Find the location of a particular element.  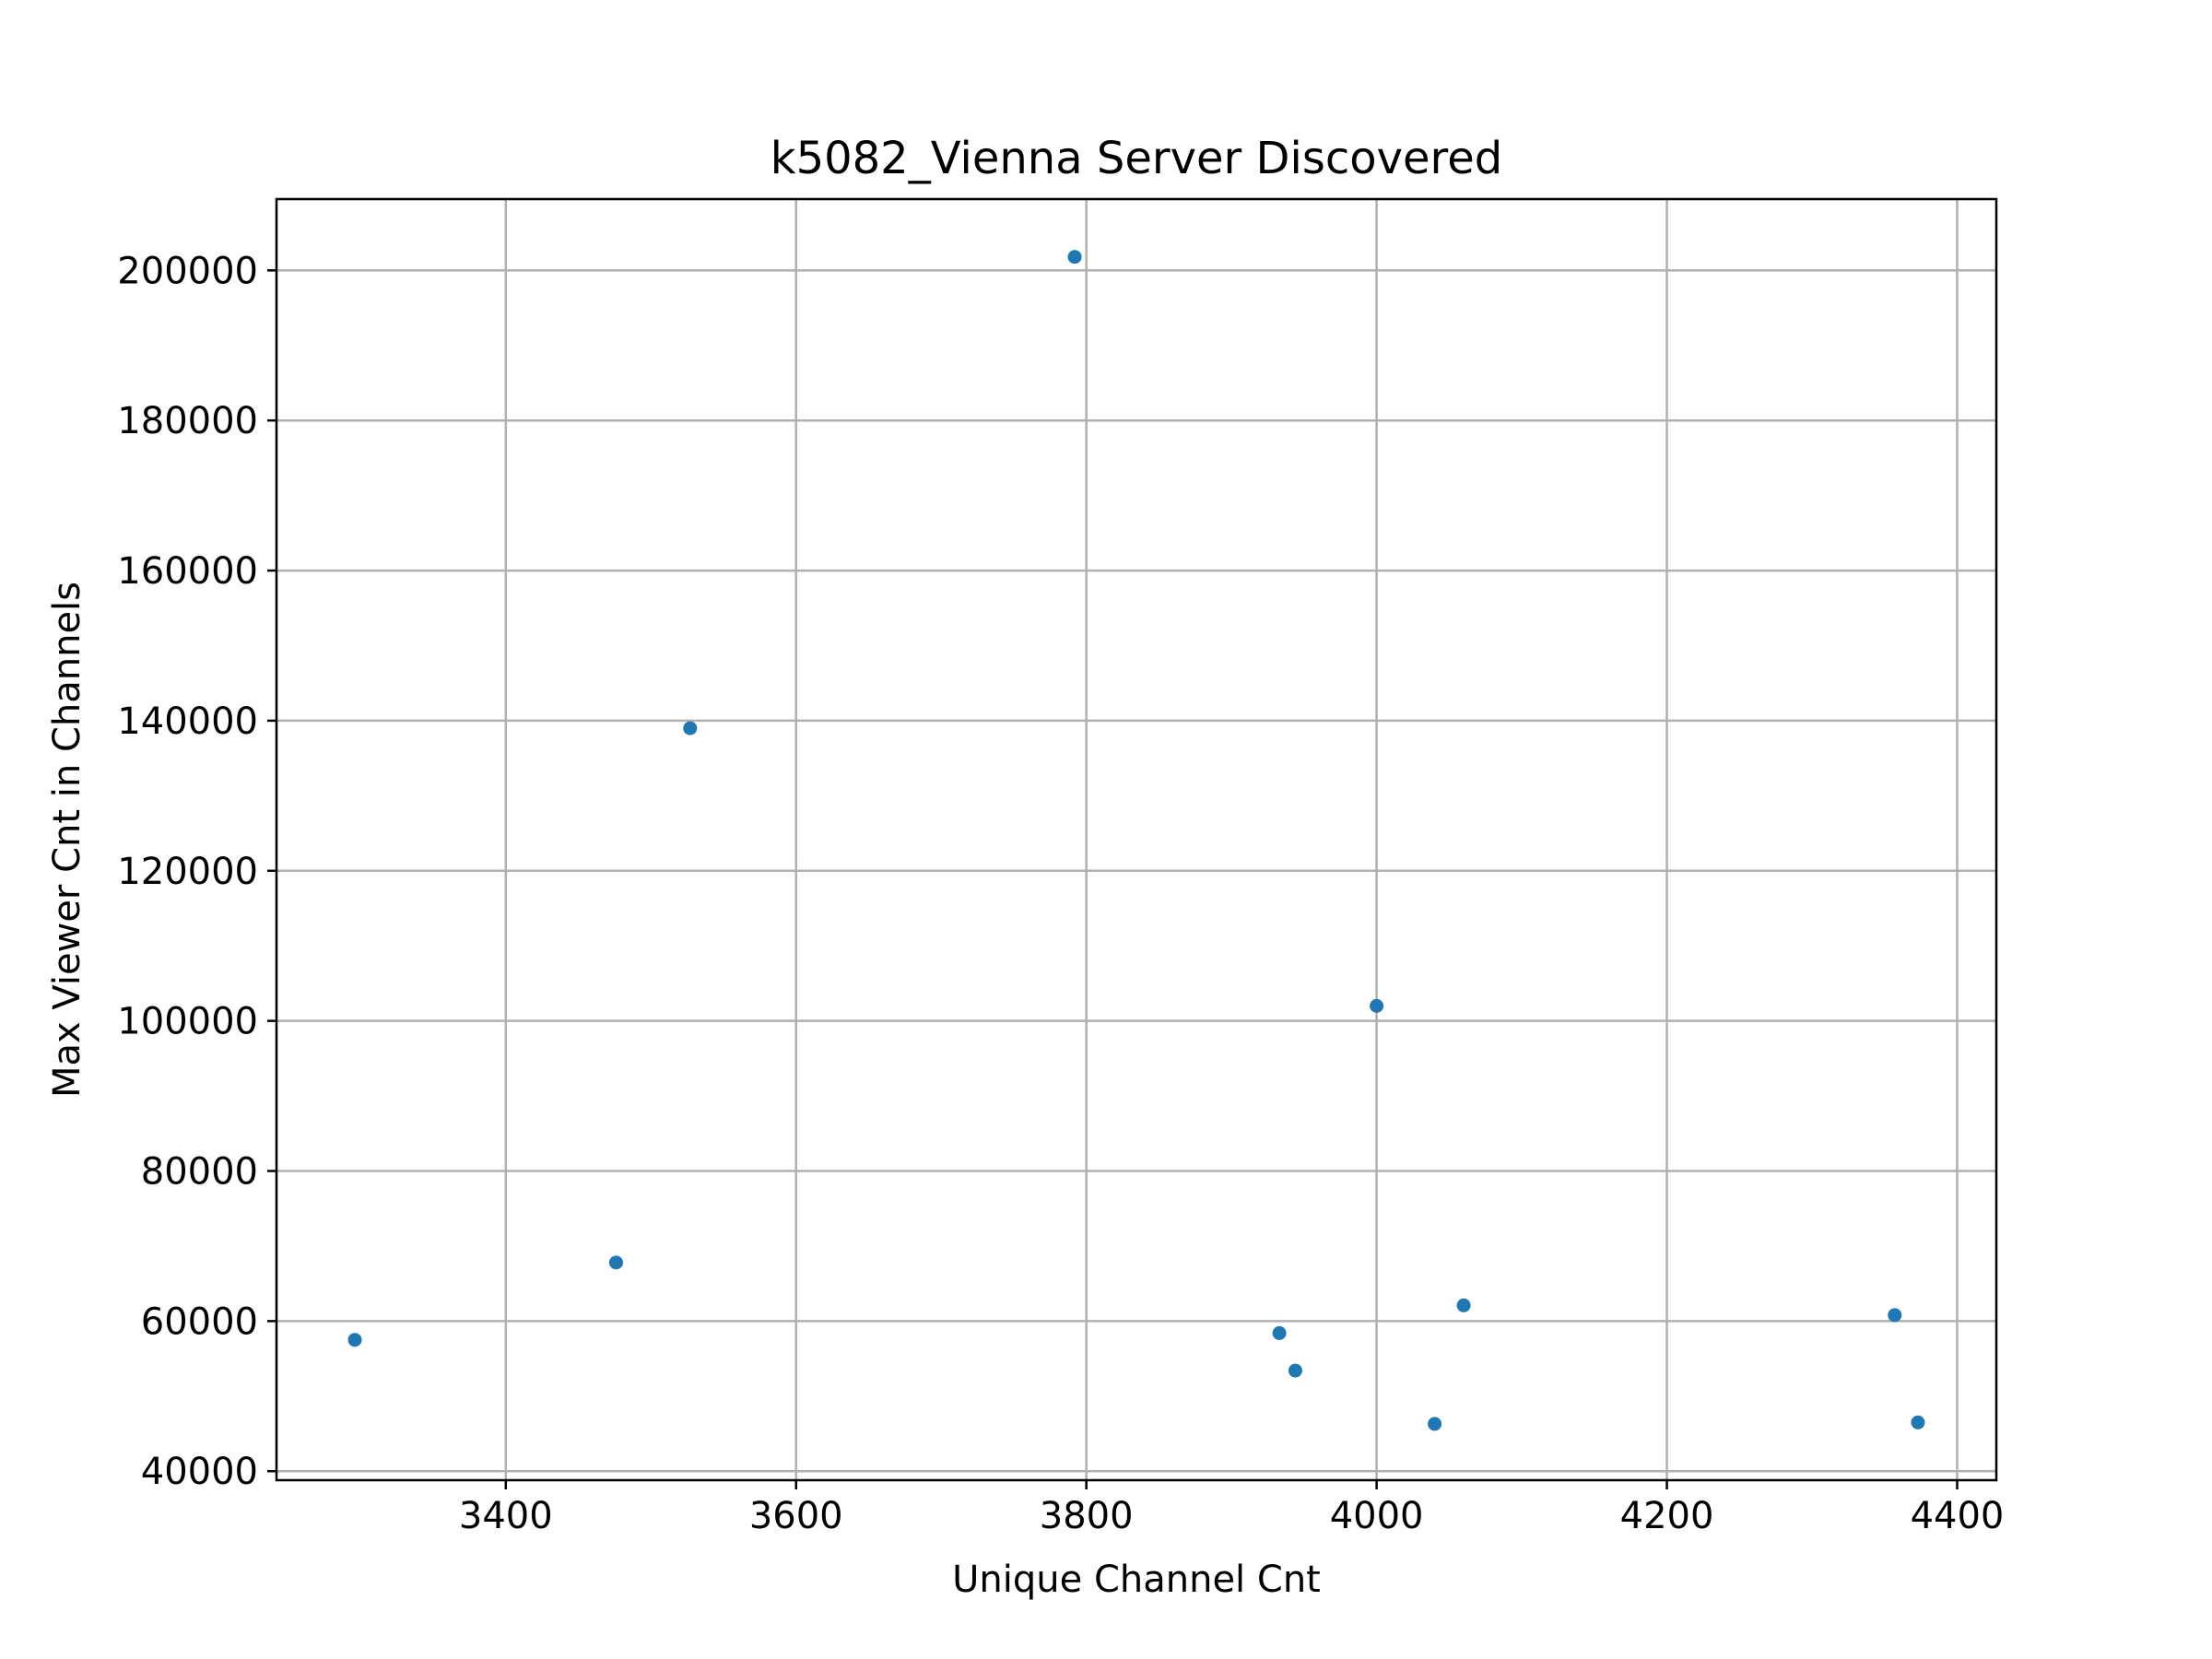

chart-title: k5082_Vienna Server Discovered is located at coordinates (1136, 158).